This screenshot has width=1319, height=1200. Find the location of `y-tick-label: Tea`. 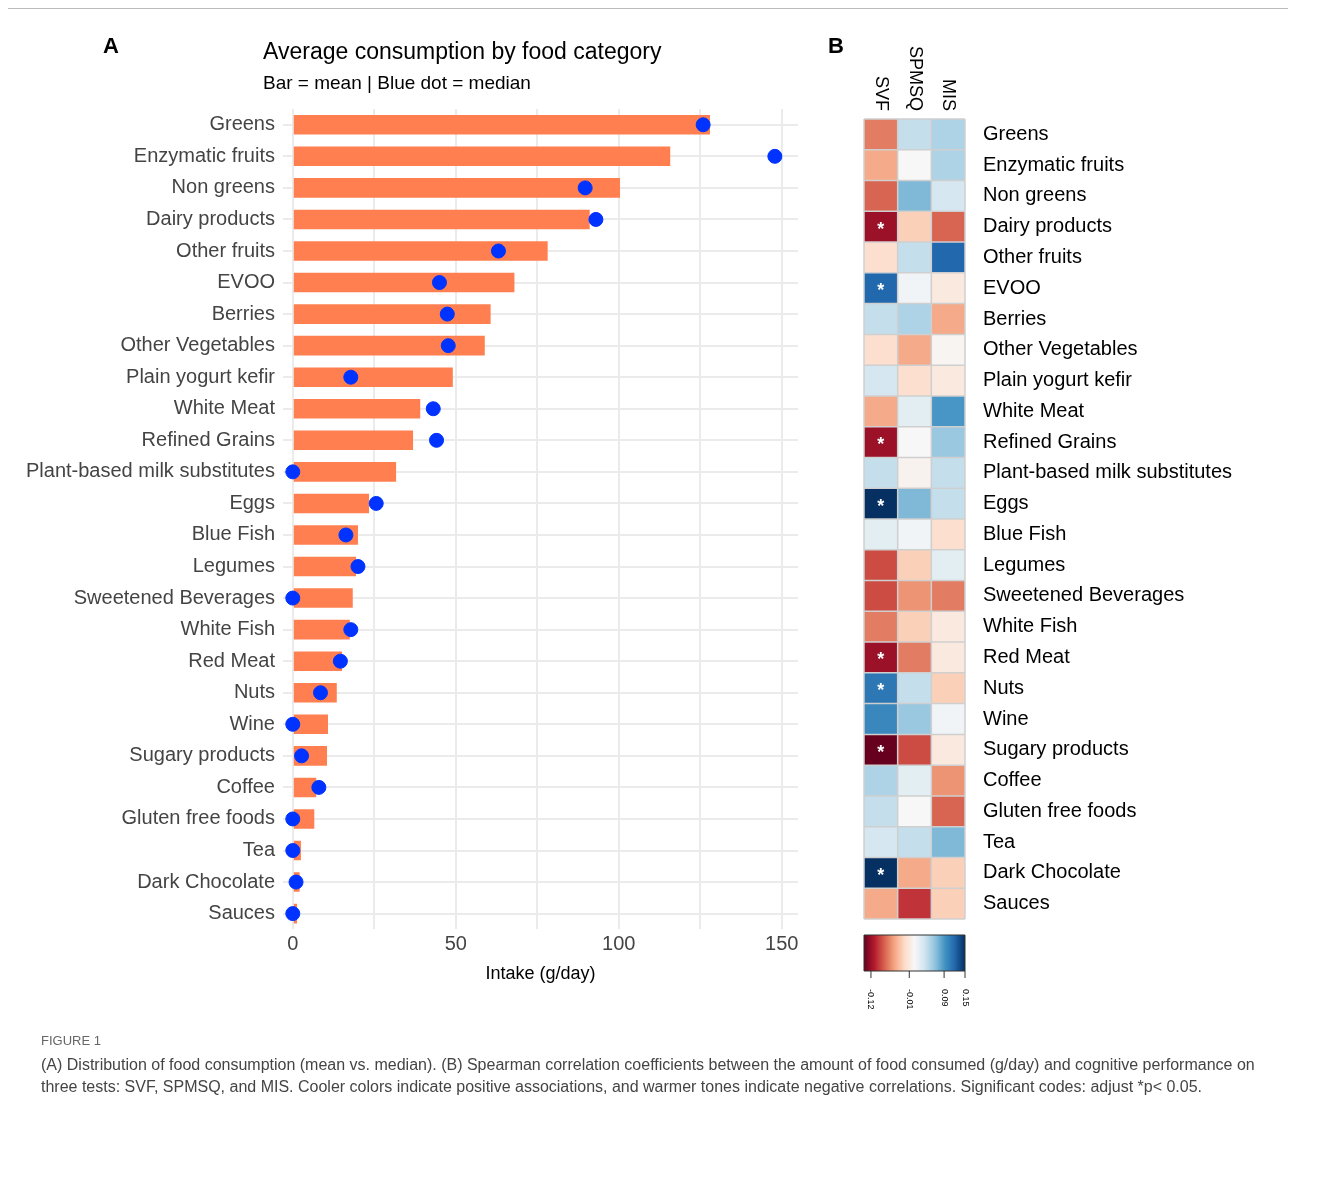

y-tick-label: Tea is located at coordinates (259, 849).